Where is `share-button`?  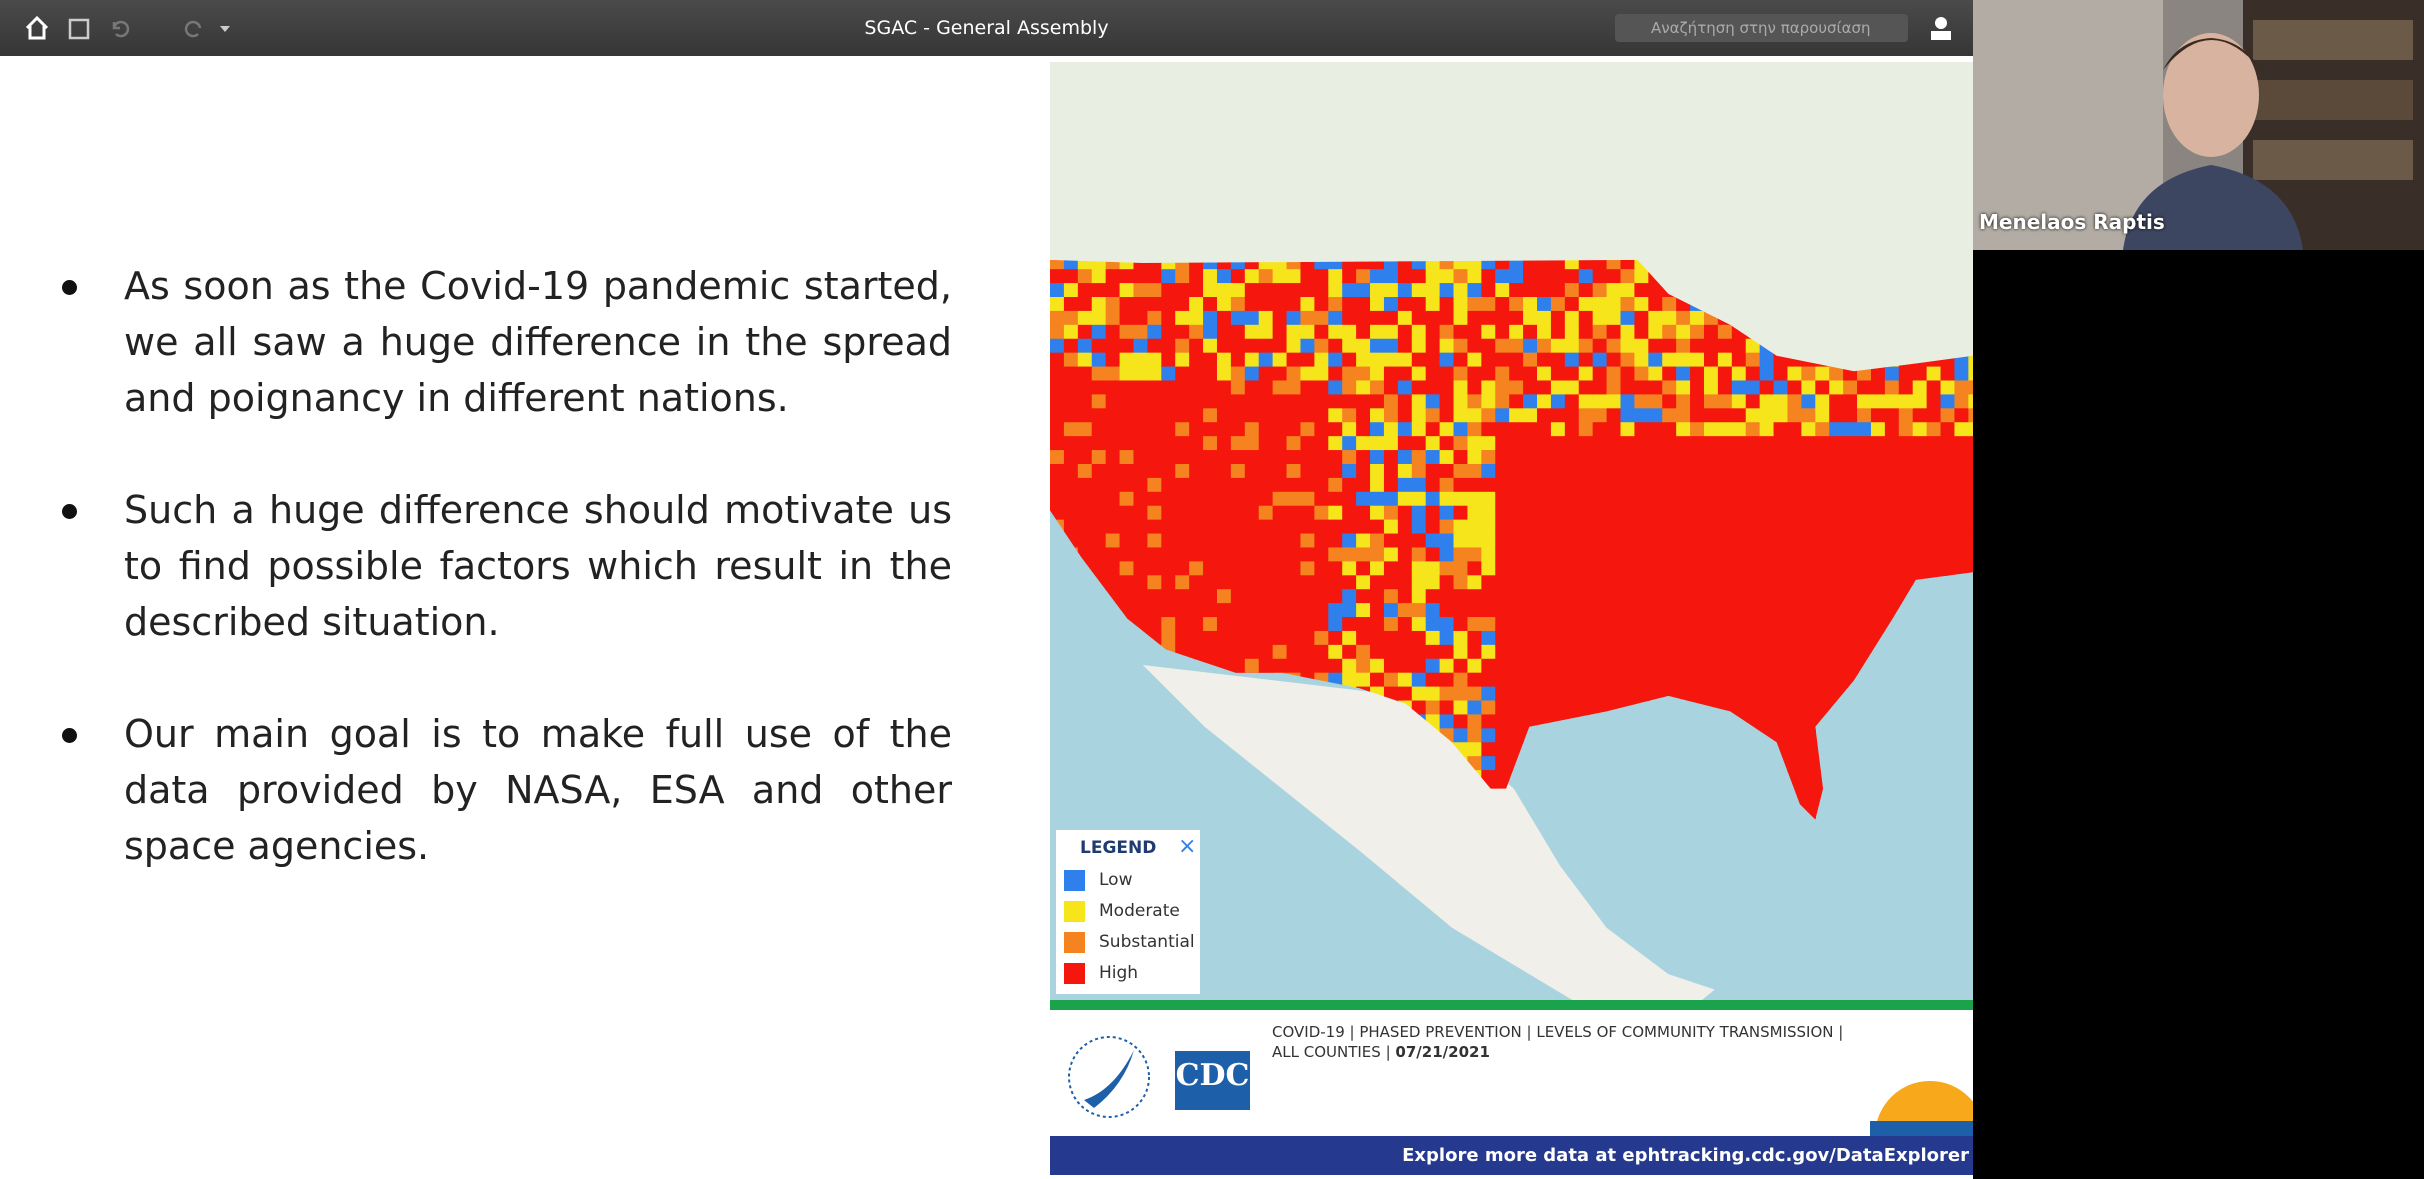 share-button is located at coordinates (1941, 28).